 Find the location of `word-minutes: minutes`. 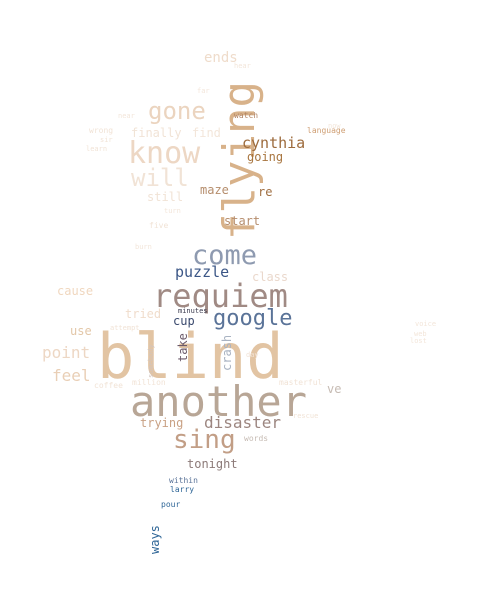

word-minutes: minutes is located at coordinates (193, 311).